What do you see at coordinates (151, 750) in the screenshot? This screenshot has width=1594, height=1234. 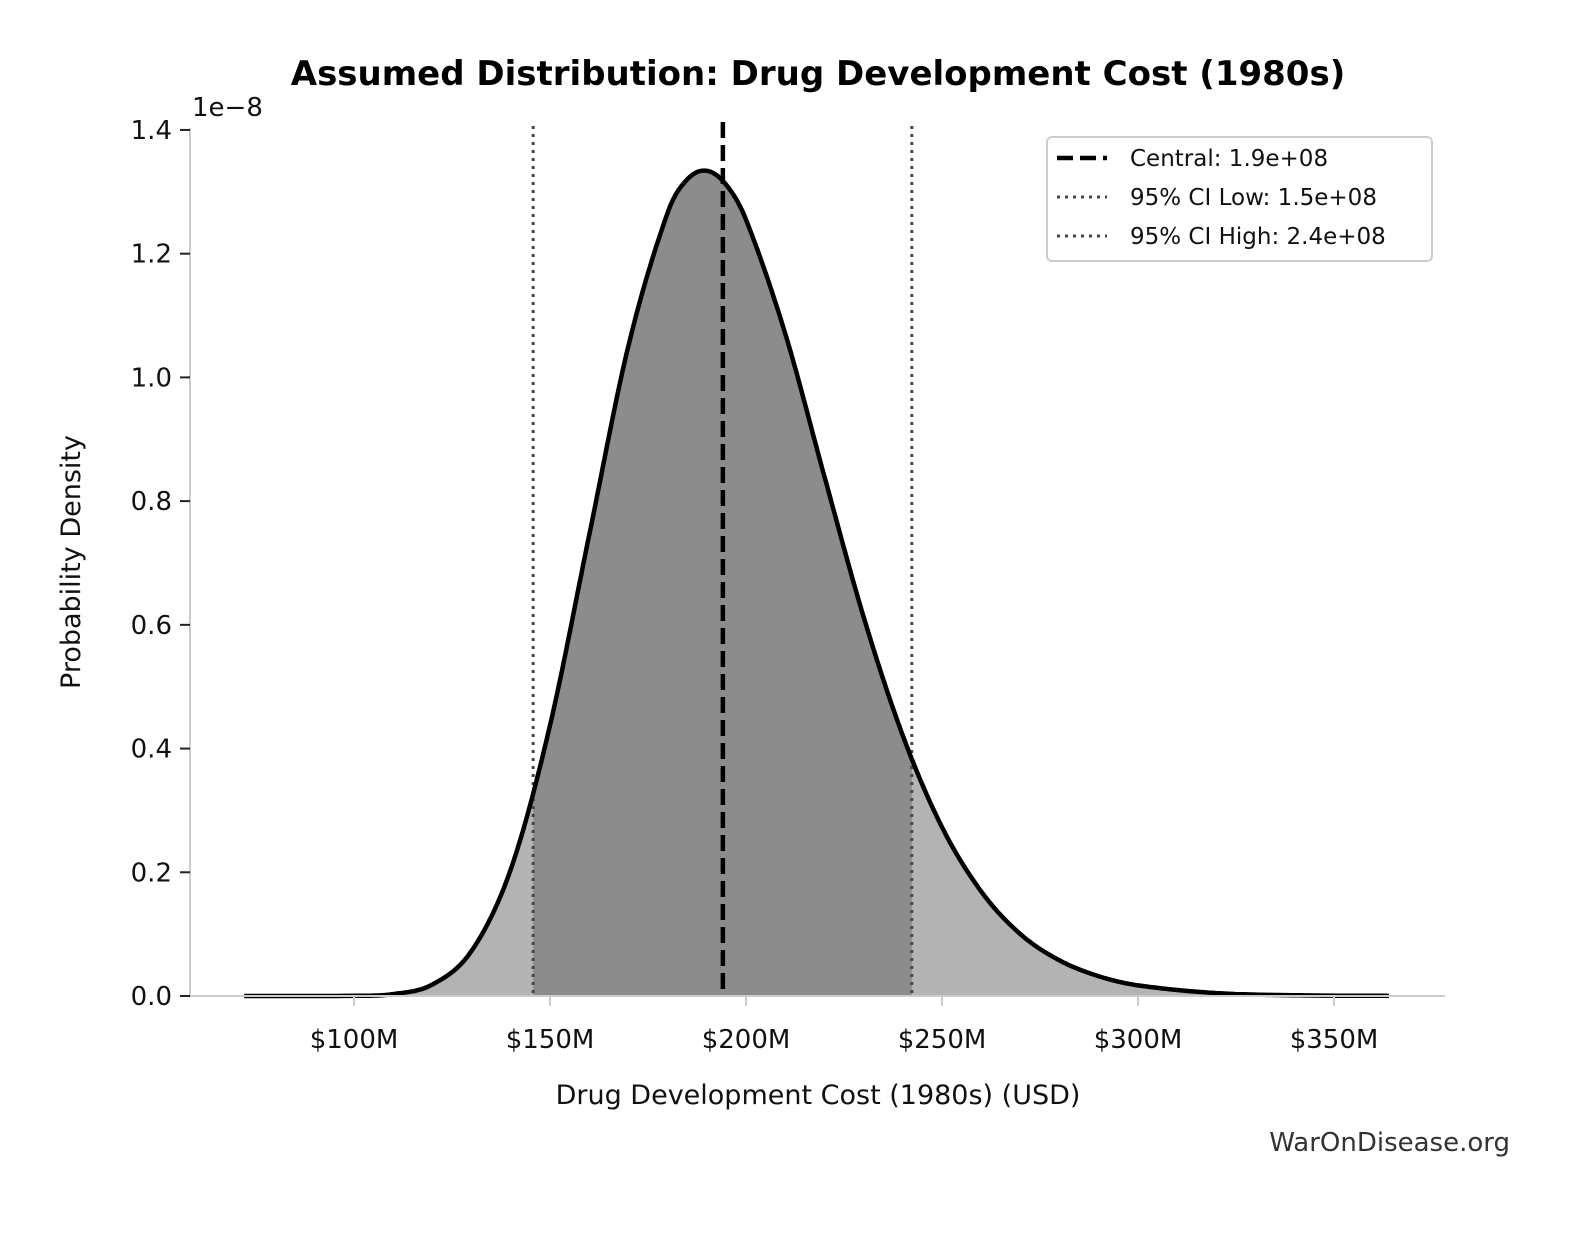 I see `y-tick-label: 0.4` at bounding box center [151, 750].